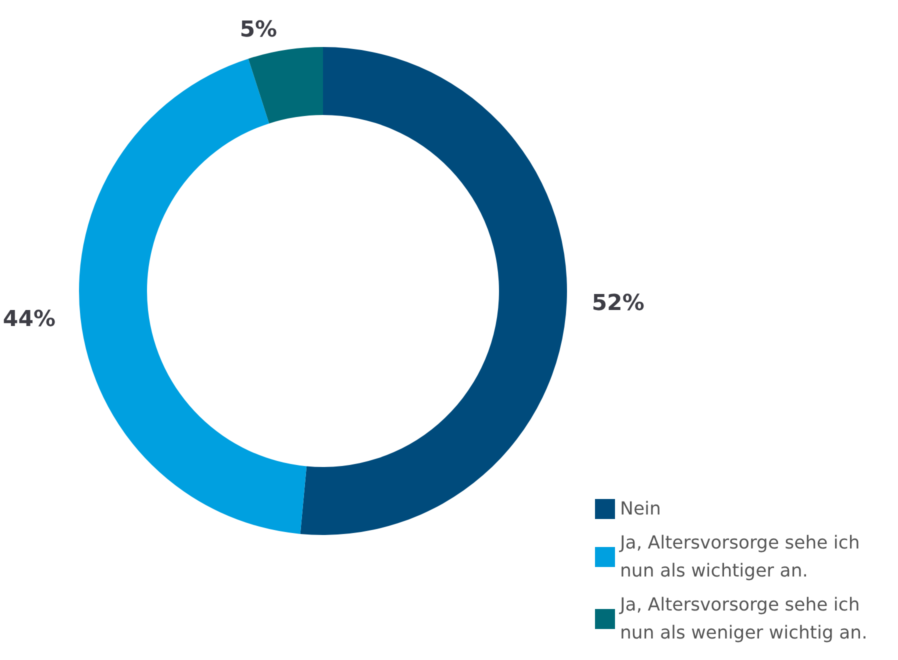  Describe the element at coordinates (29, 319) in the screenshot. I see `data-label: 44%` at that location.